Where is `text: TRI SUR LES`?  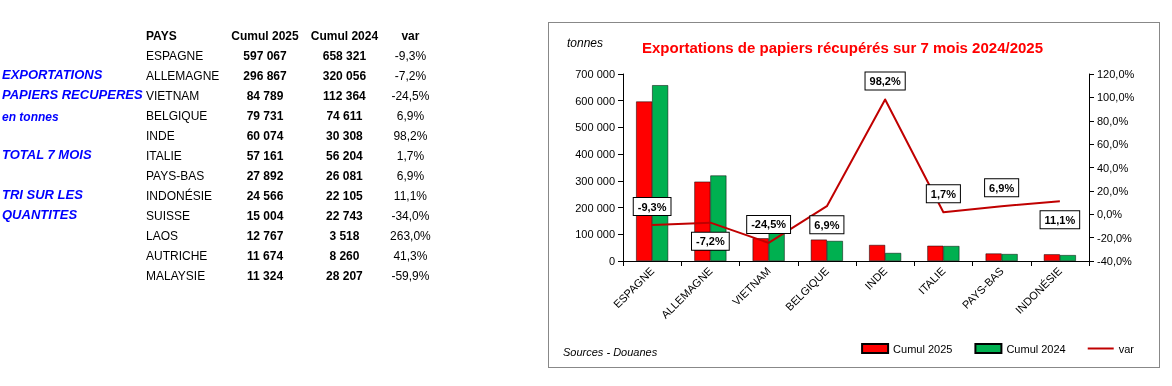 text: TRI SUR LES is located at coordinates (42, 194).